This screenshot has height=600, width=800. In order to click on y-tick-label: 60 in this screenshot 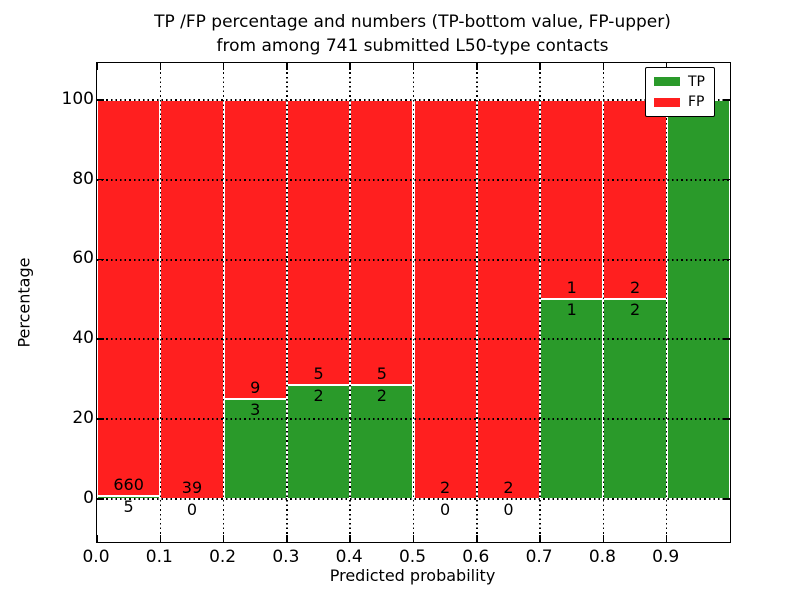, I will do `click(83, 258)`.